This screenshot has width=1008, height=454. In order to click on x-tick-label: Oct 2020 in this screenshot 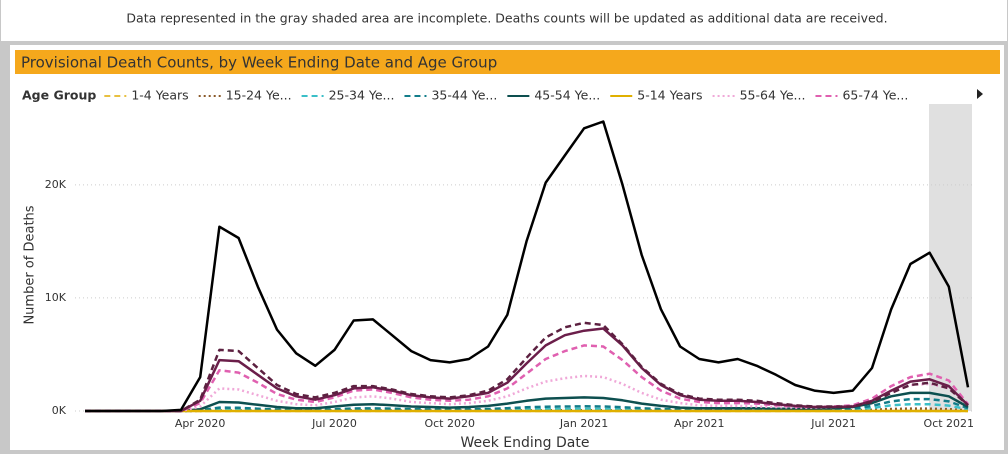, I will do `click(449, 423)`.